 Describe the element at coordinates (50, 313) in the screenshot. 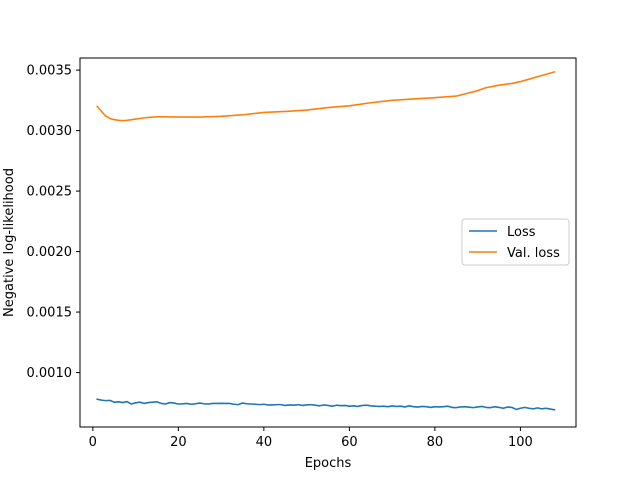

I see `y-tick-label: 0.0015` at that location.